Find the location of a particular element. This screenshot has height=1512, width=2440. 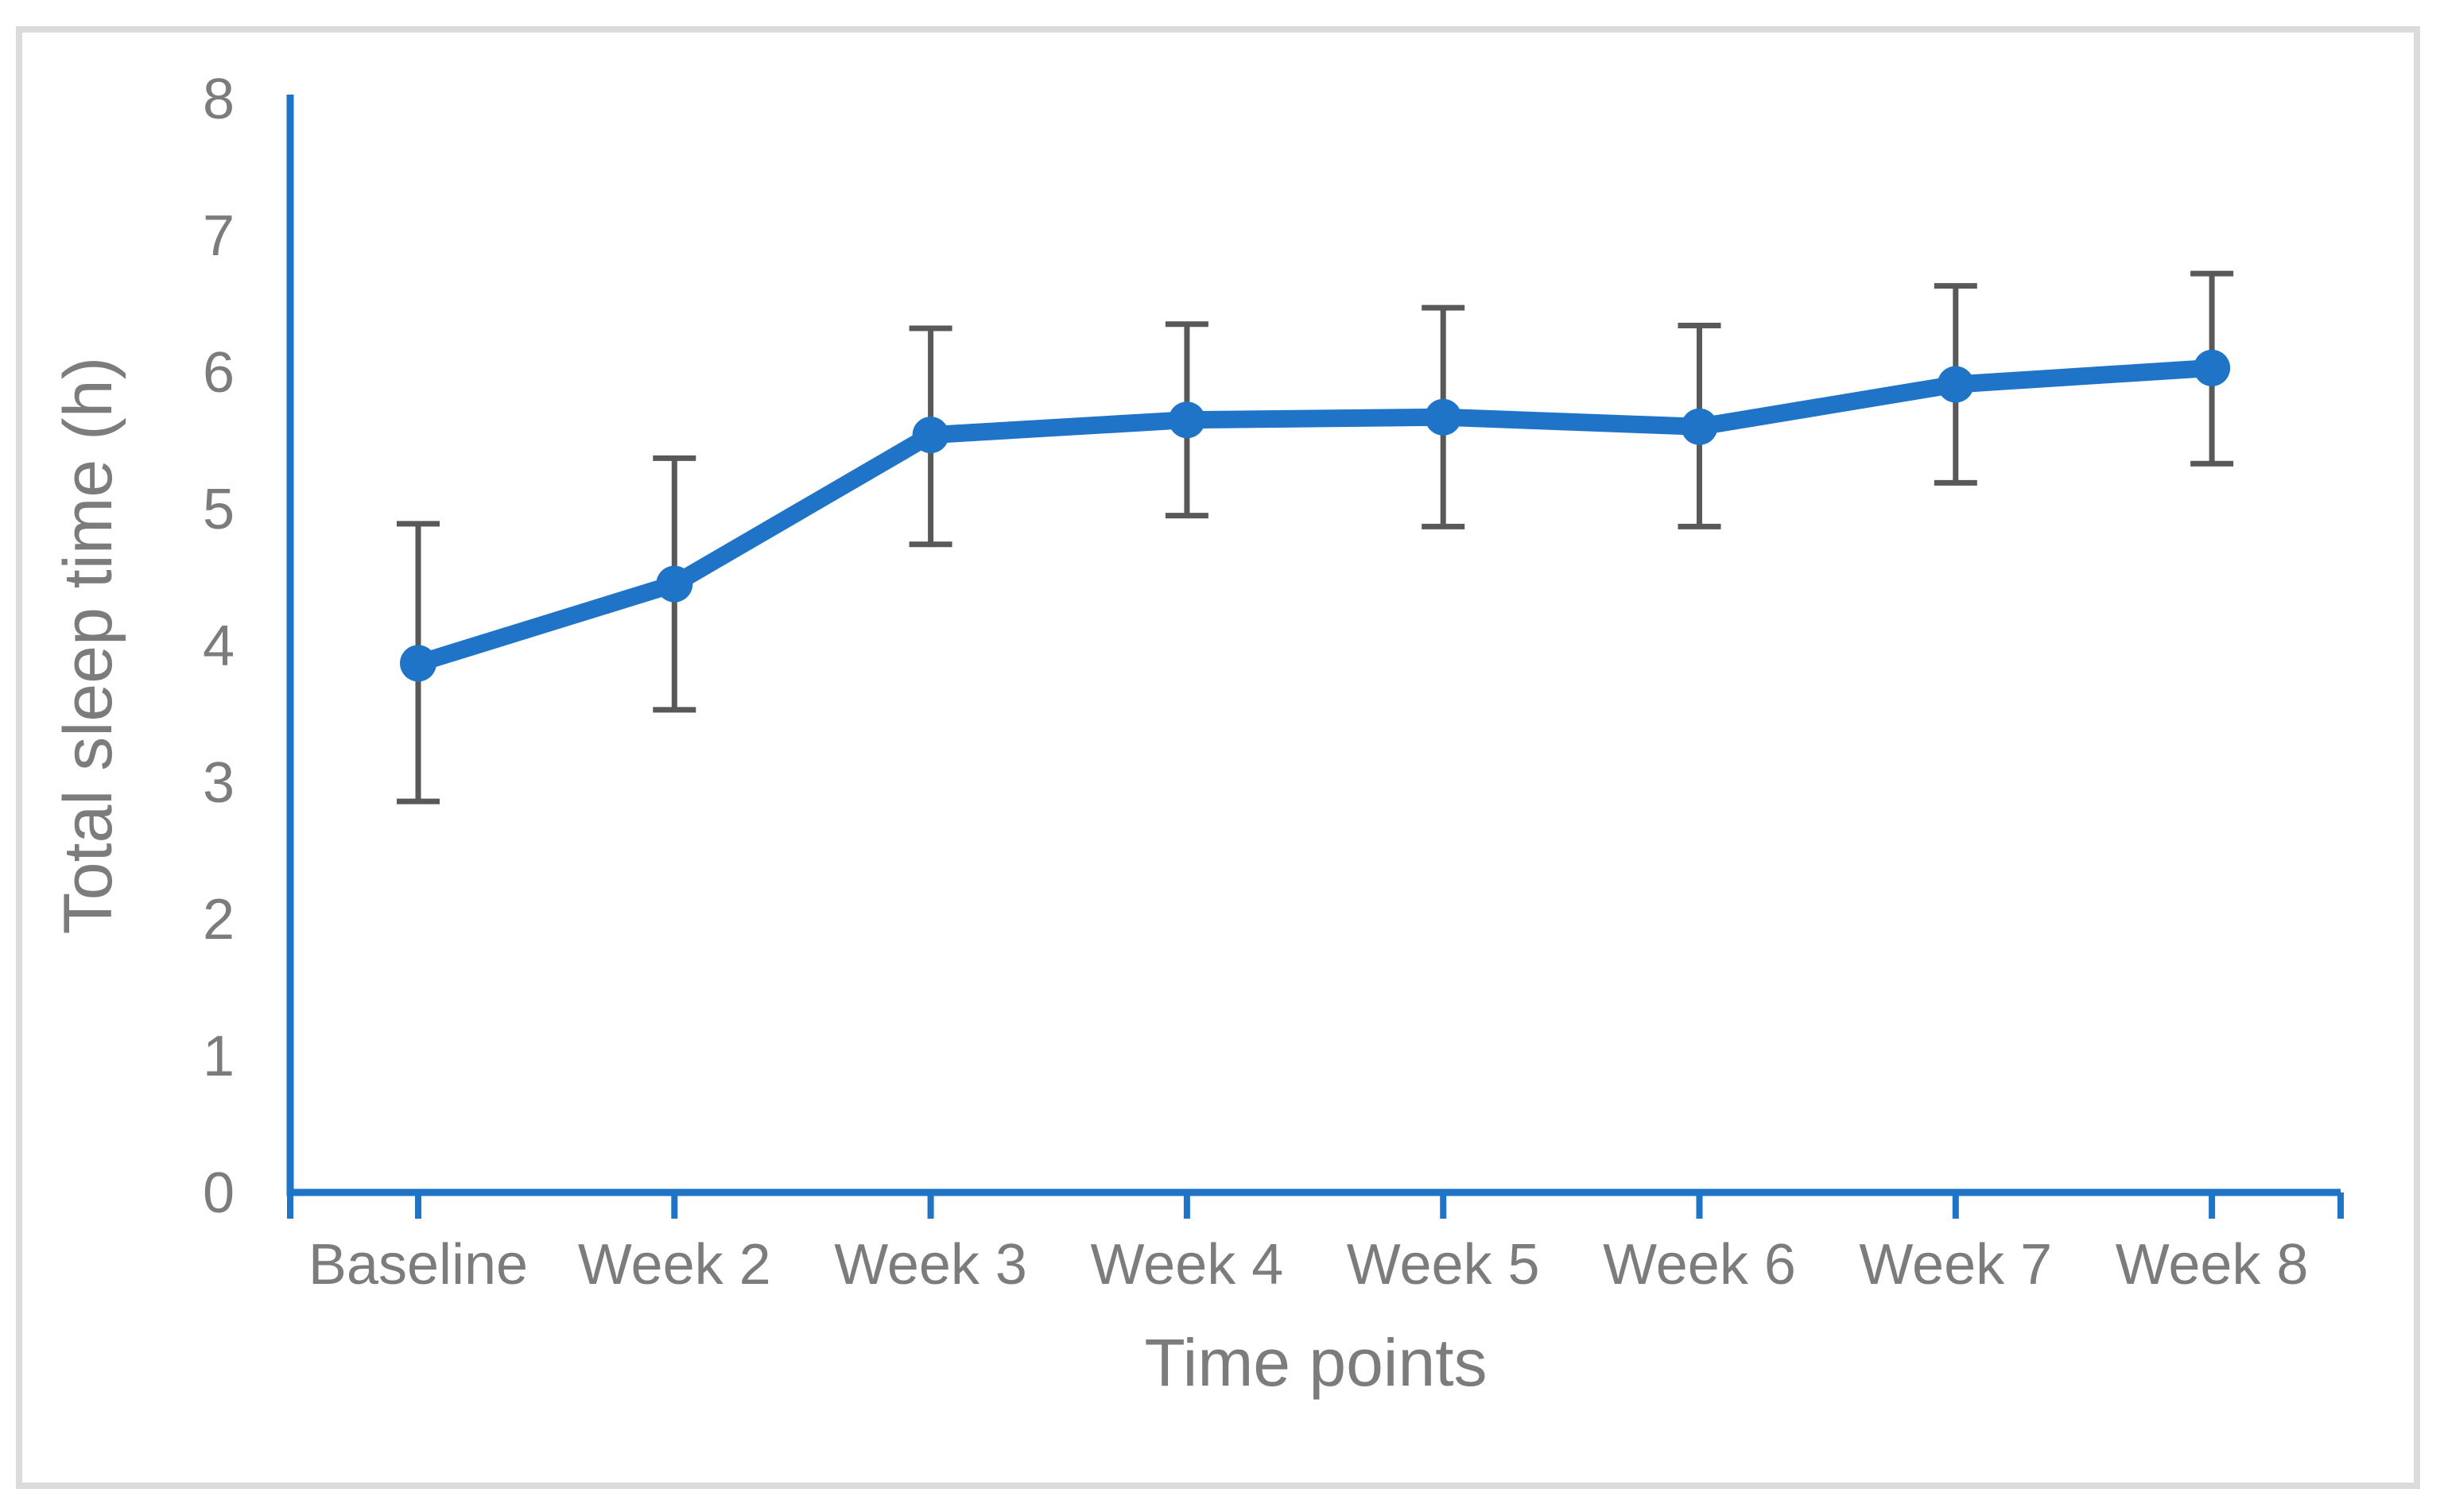

y-tick-labels: 0 1 2 3 4 5 6 7 8 is located at coordinates (219, 647).